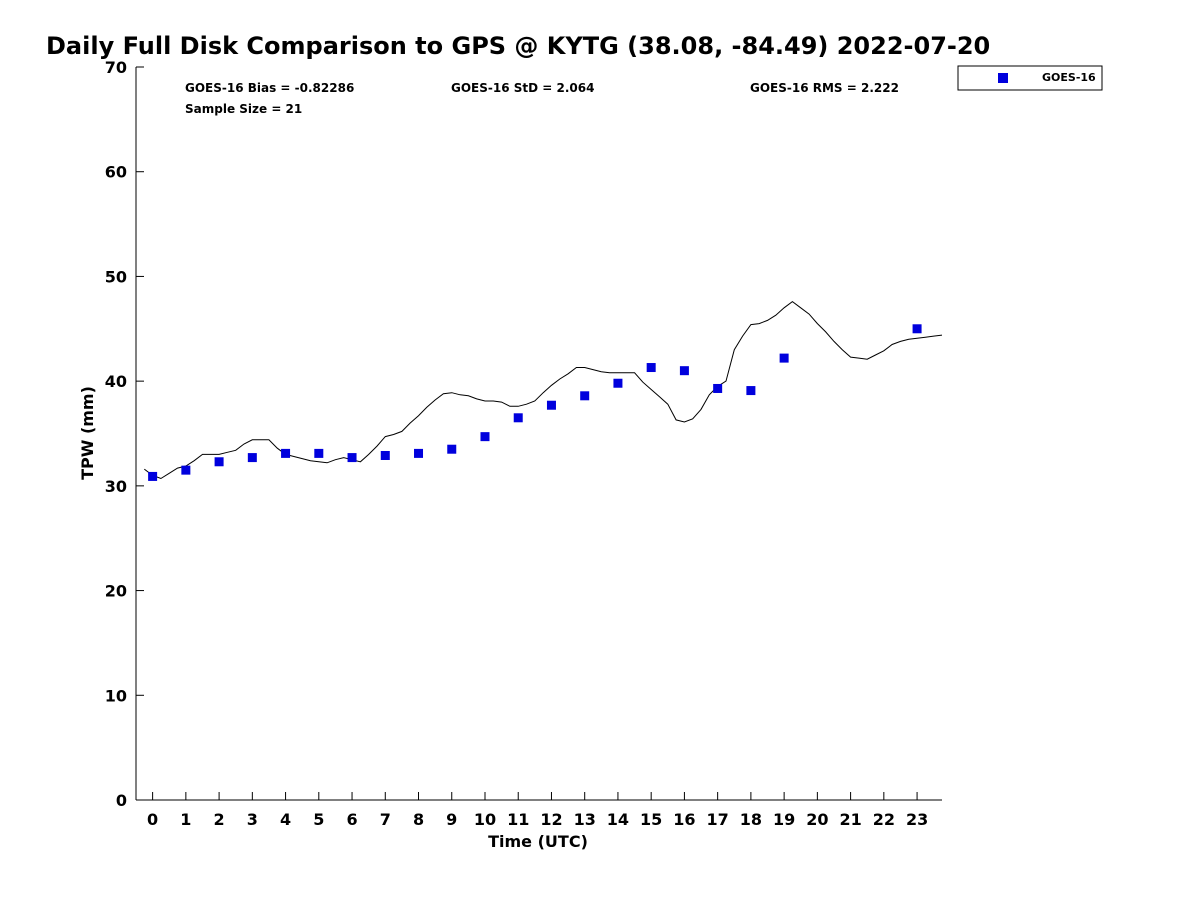  Describe the element at coordinates (318, 819) in the screenshot. I see `x-tick-label: 5` at that location.